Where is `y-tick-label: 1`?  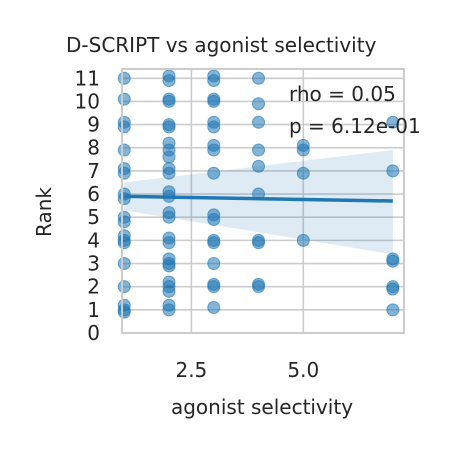
y-tick-label: 1 is located at coordinates (93, 310).